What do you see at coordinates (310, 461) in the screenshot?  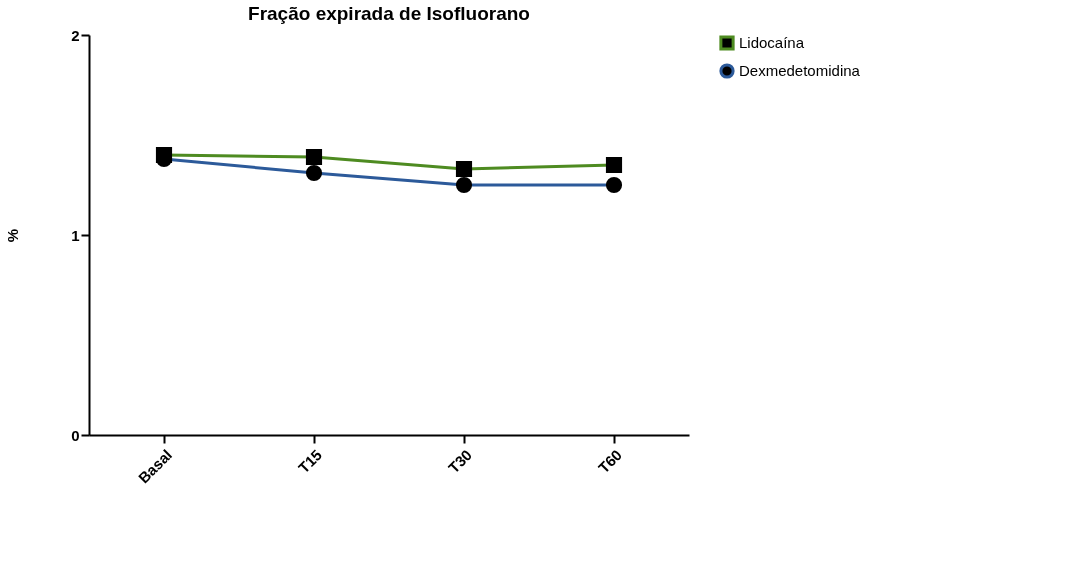 I see `x-tick-label: T15` at bounding box center [310, 461].